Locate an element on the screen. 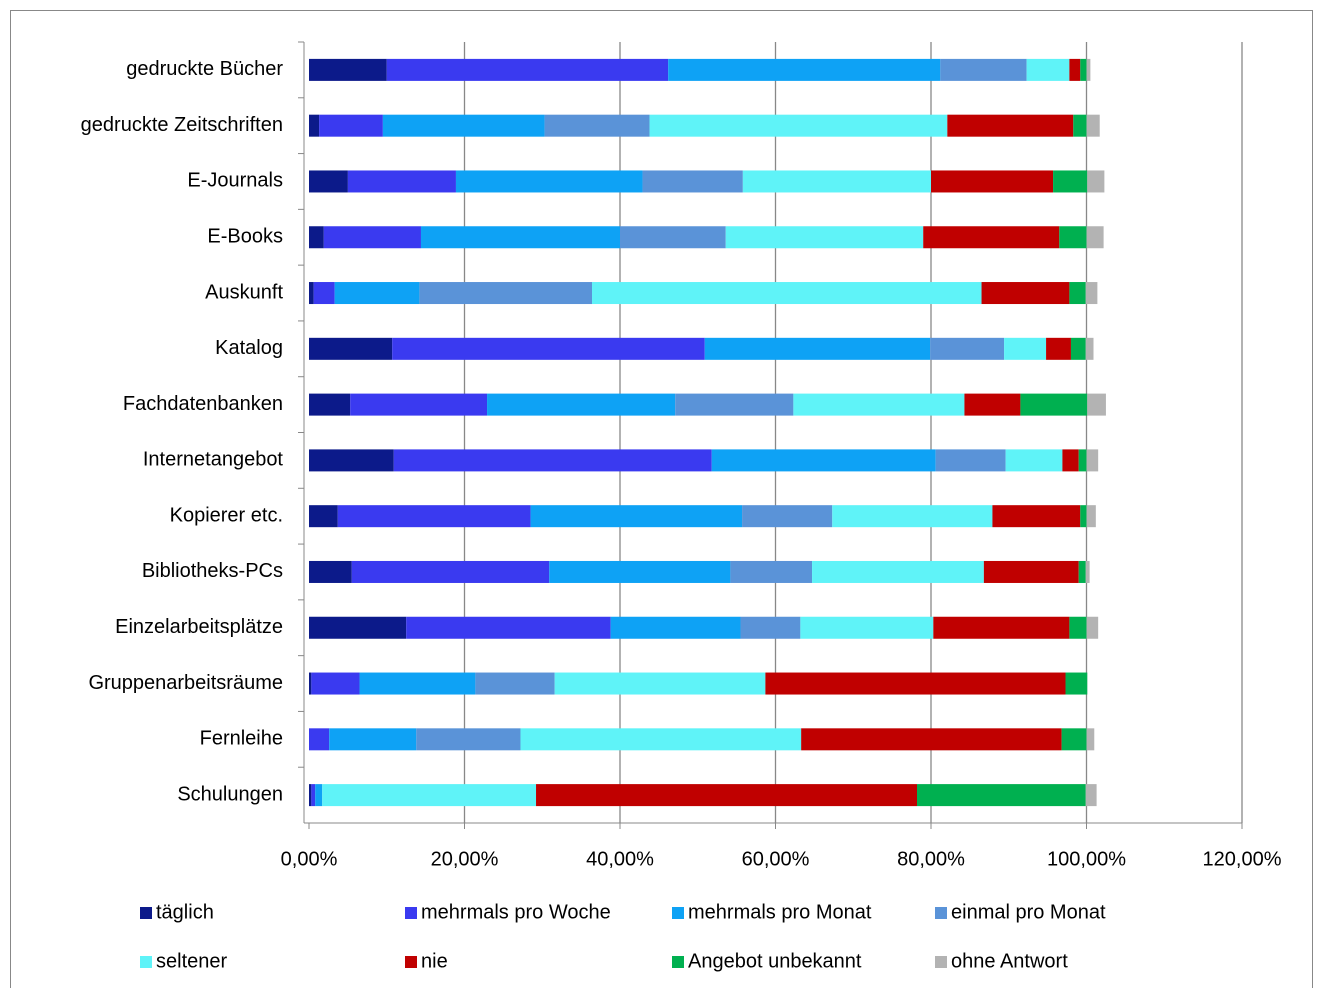  y-tick-label: gedruckte Bücher is located at coordinates (204, 69).